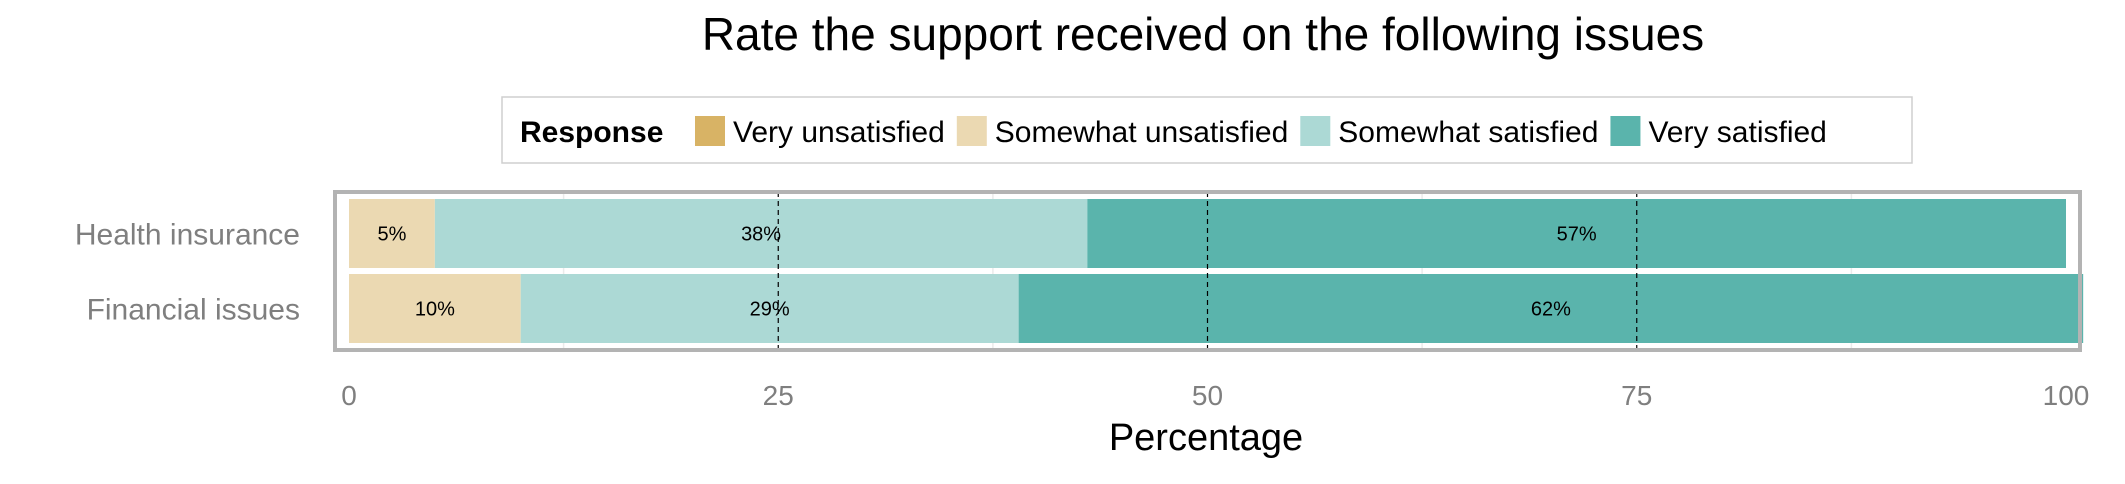 The width and height of the screenshot is (2125, 484). I want to click on bar-financial-issues-somewhat-satisfied, so click(769, 308).